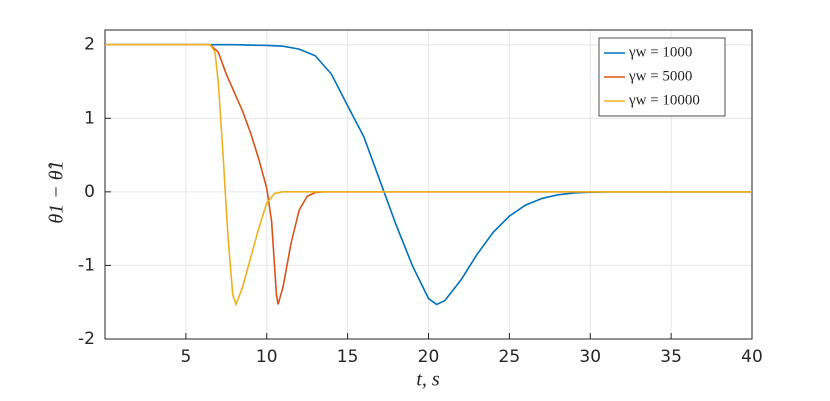 Image resolution: width=830 pixels, height=401 pixels. Describe the element at coordinates (664, 100) in the screenshot. I see `legend-label: γw = 10000` at that location.